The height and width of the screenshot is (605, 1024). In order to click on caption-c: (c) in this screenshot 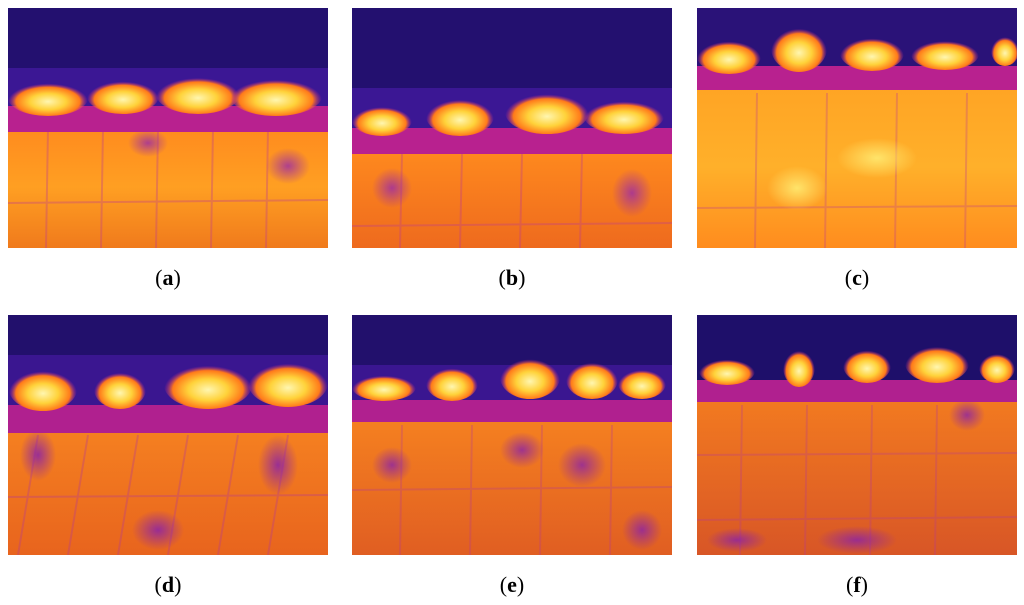, I will do `click(857, 277)`.